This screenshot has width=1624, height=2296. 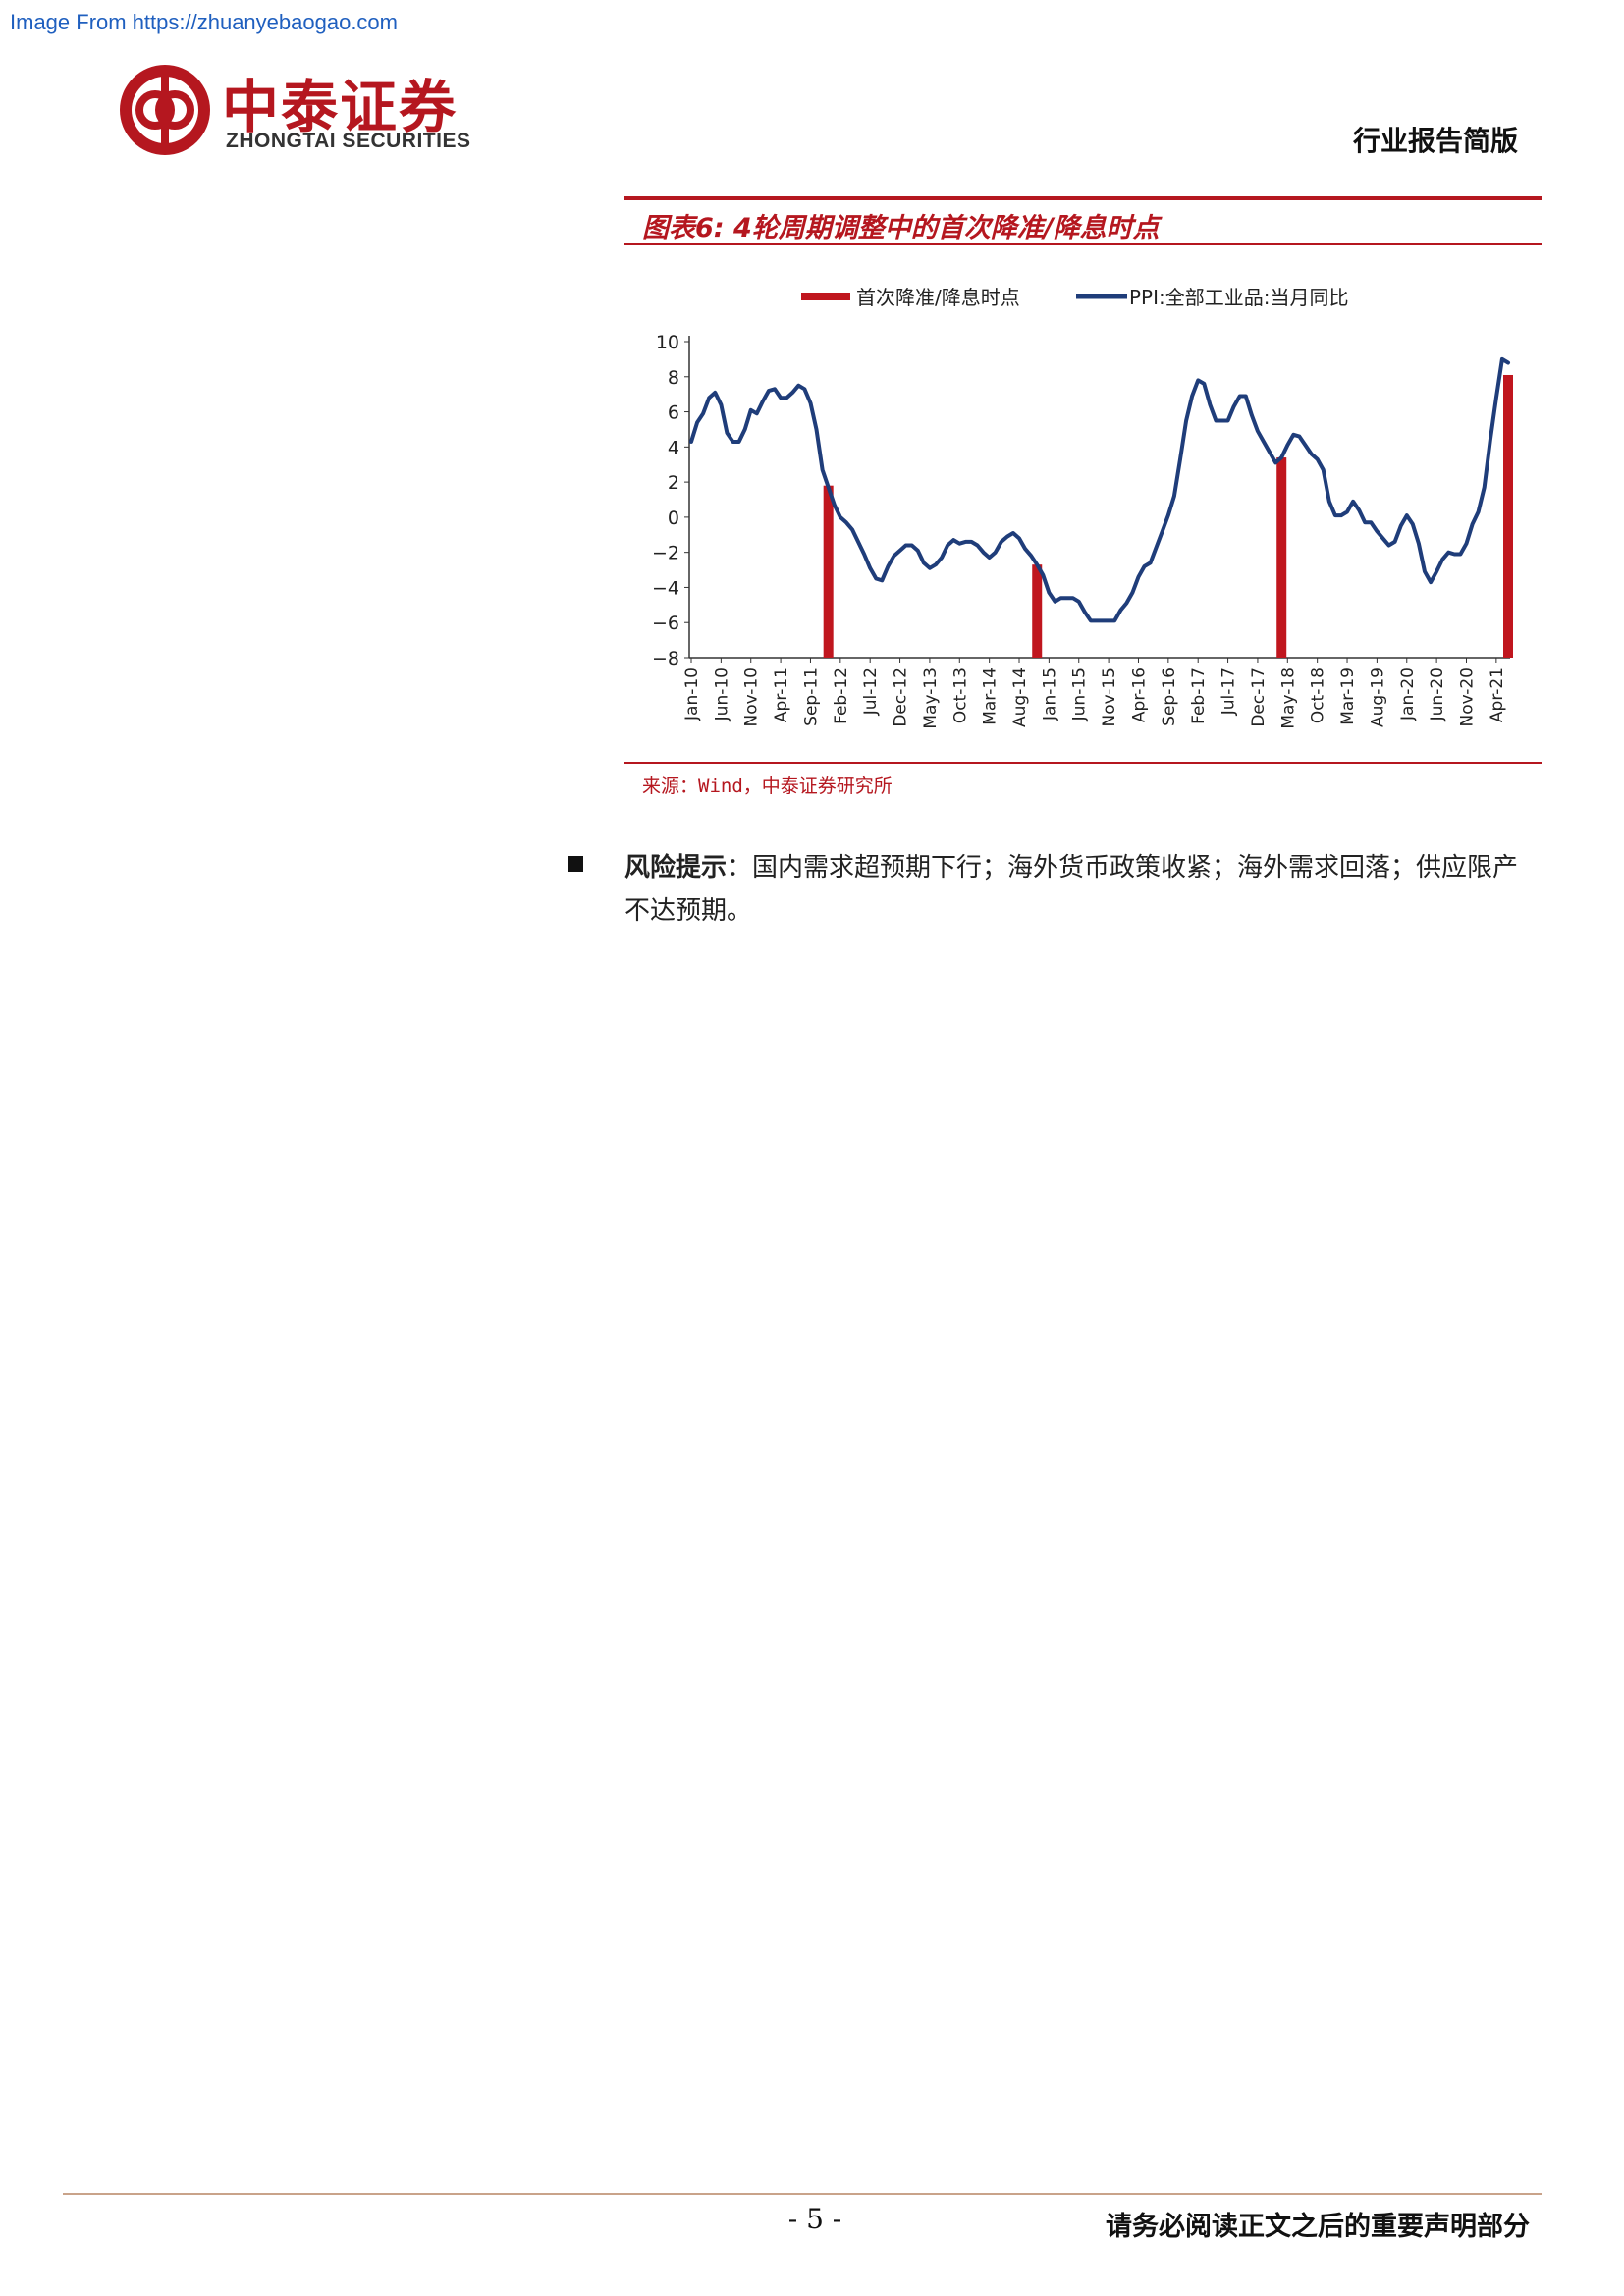 What do you see at coordinates (665, 588) in the screenshot?
I see `y-tick-label: −4` at bounding box center [665, 588].